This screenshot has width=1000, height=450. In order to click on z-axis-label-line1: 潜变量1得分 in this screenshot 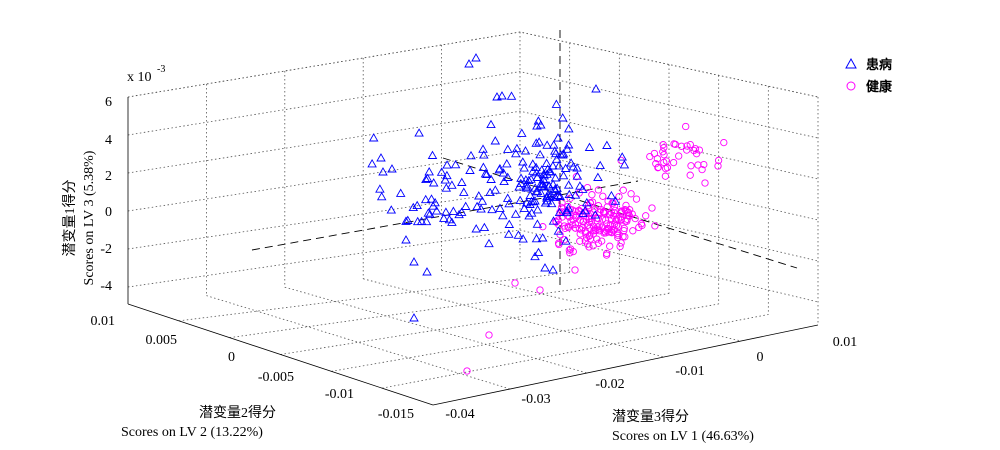, I will do `click(69, 218)`.